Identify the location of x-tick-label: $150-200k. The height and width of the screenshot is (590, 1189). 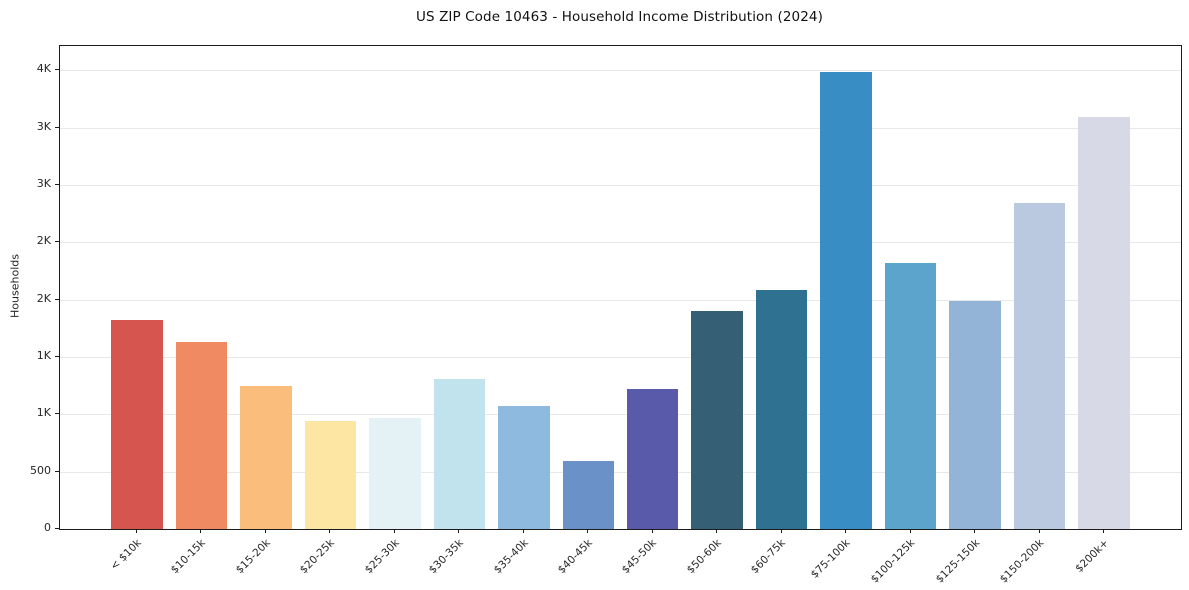
(1022, 561).